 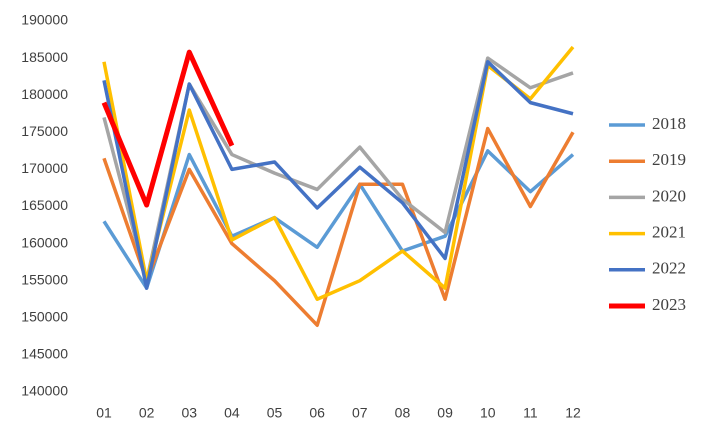 I want to click on x-tick-label: 11, so click(x=530, y=413).